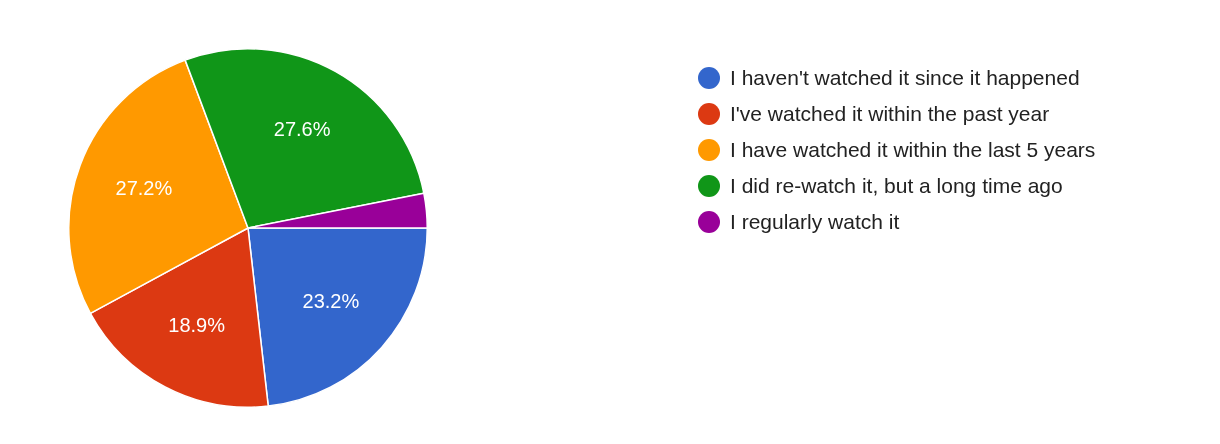  Describe the element at coordinates (815, 222) in the screenshot. I see `legend-label: I regularly watch it` at that location.